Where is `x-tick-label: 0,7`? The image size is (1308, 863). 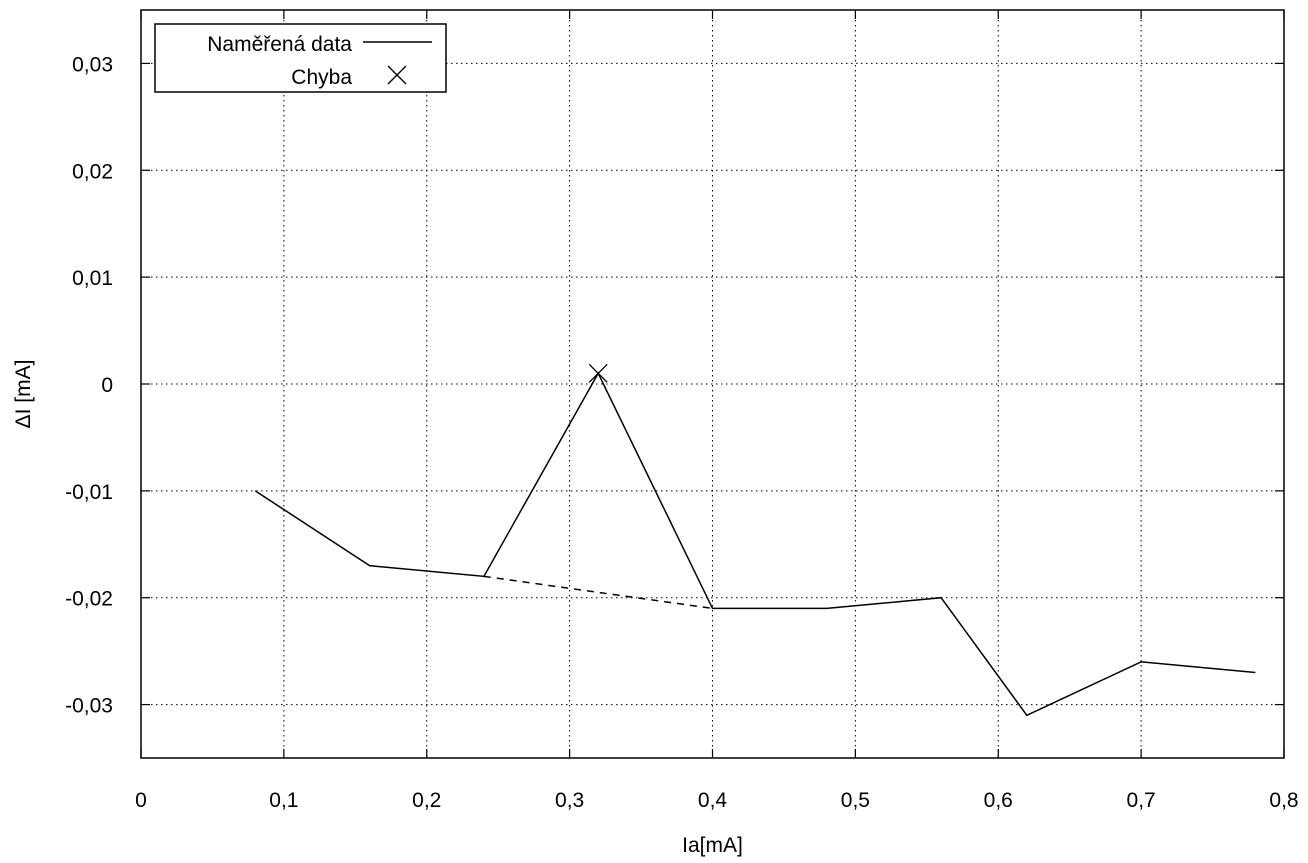 x-tick-label: 0,7 is located at coordinates (1141, 800).